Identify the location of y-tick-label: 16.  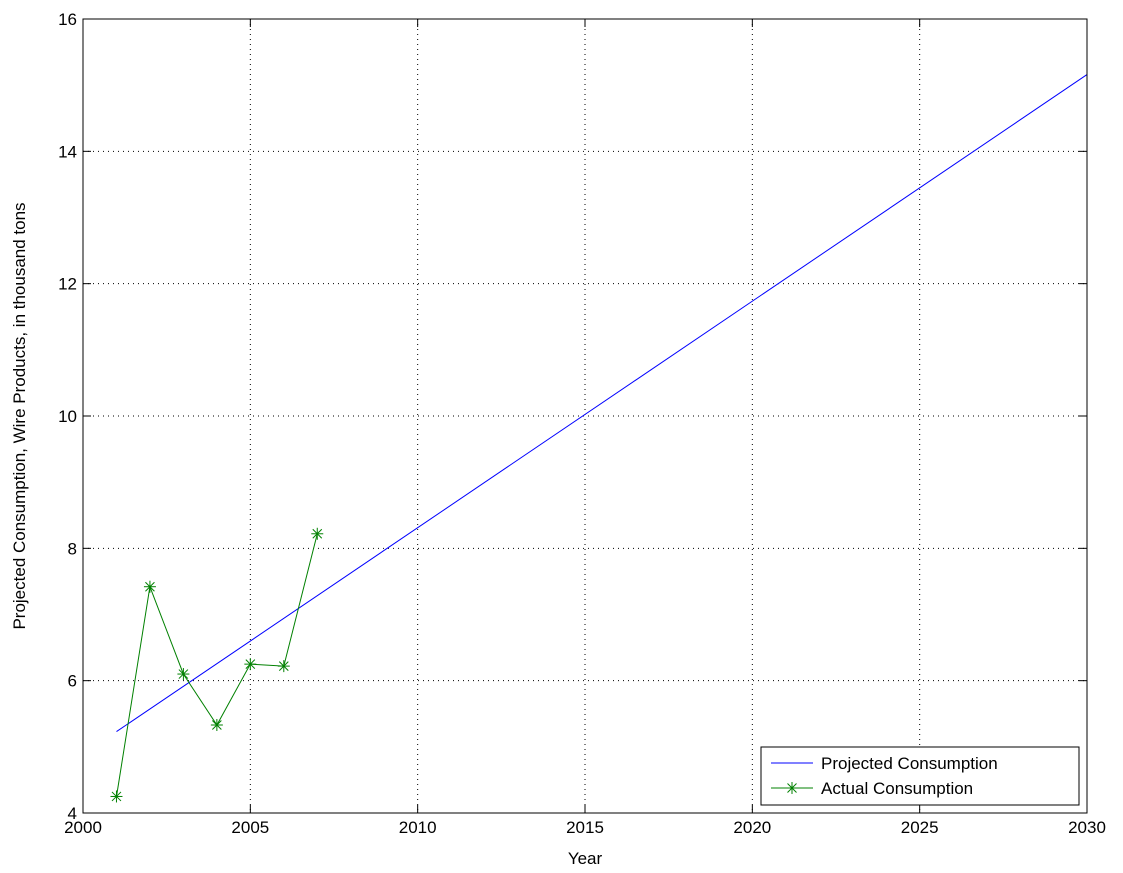
(67, 19).